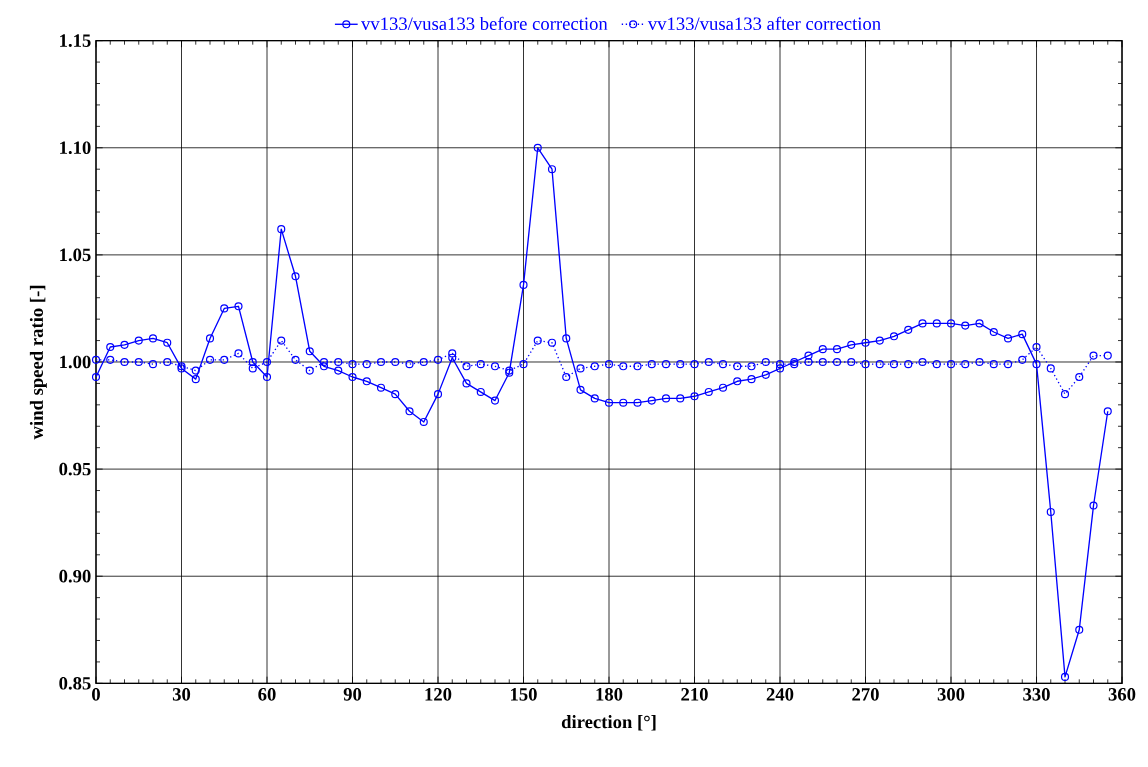 Image resolution: width=1148 pixels, height=767 pixels. Describe the element at coordinates (38, 362) in the screenshot. I see `y-axis-title: wind speed ratio [-]` at that location.